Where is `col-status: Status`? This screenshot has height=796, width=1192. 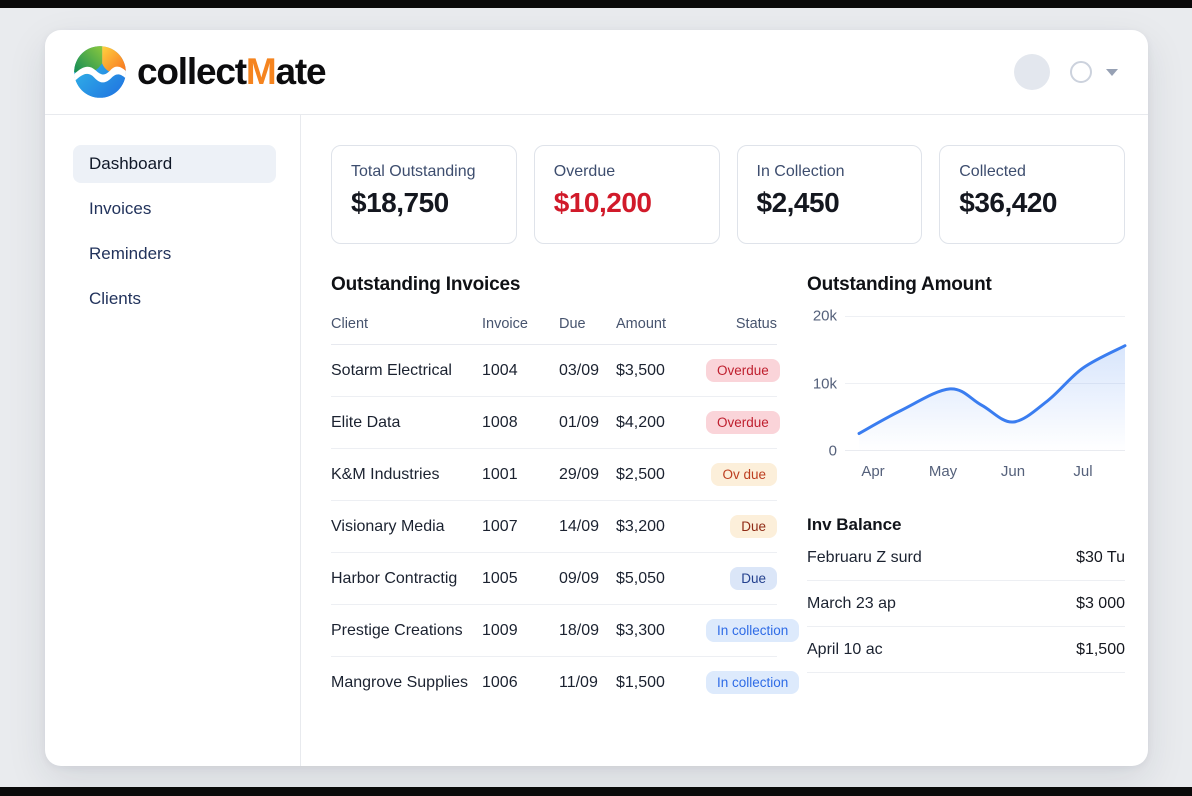 col-status: Status is located at coordinates (756, 324).